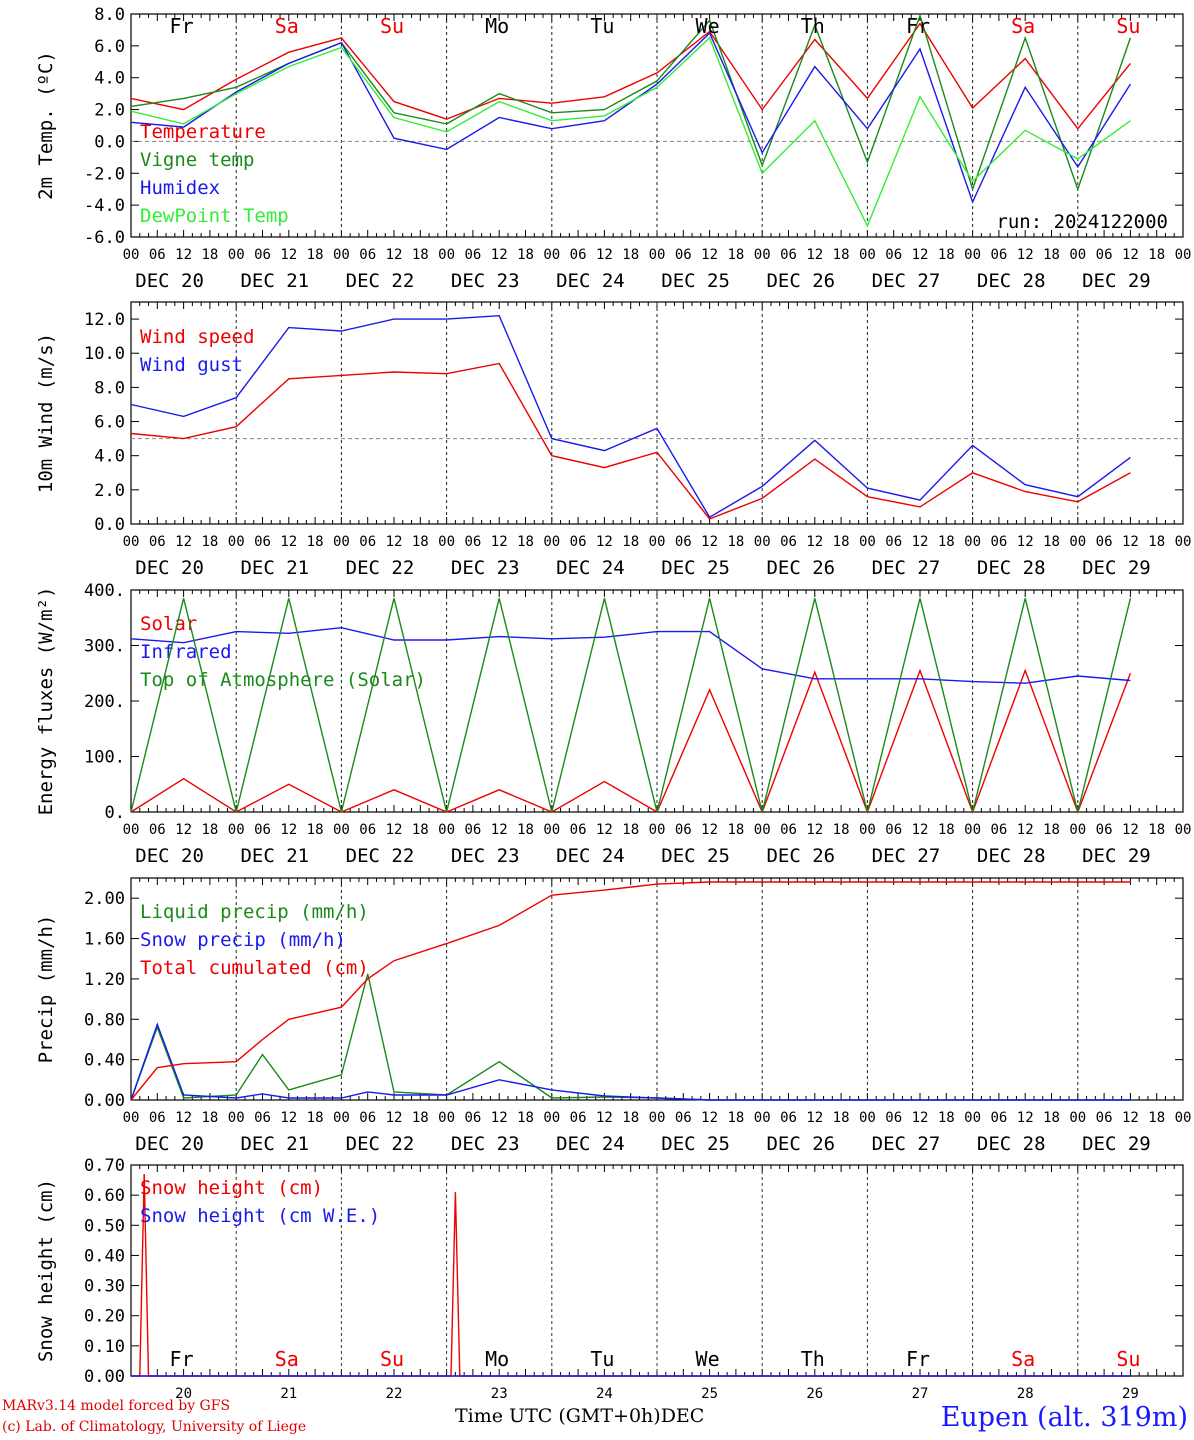 This screenshot has height=1440, width=1194. I want to click on y-tick-label: 0.60, so click(104, 1196).